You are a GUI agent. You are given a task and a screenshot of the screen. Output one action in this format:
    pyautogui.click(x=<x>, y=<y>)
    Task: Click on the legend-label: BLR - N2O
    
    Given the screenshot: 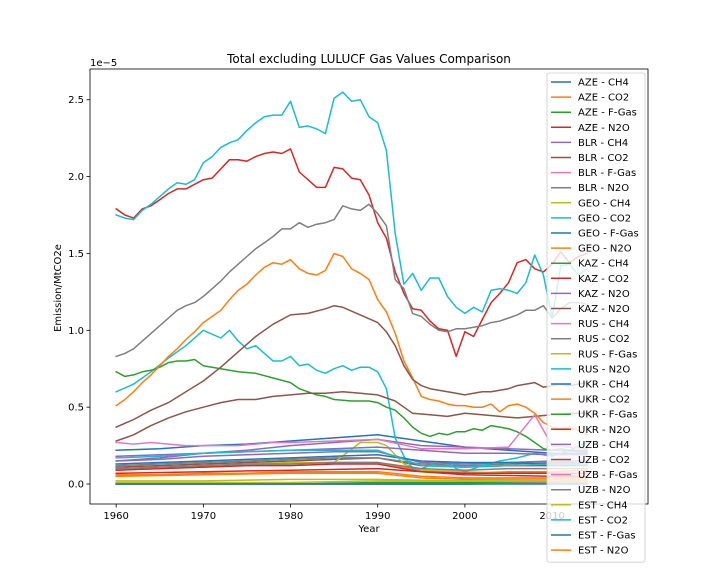 What is the action you would take?
    pyautogui.click(x=603, y=188)
    